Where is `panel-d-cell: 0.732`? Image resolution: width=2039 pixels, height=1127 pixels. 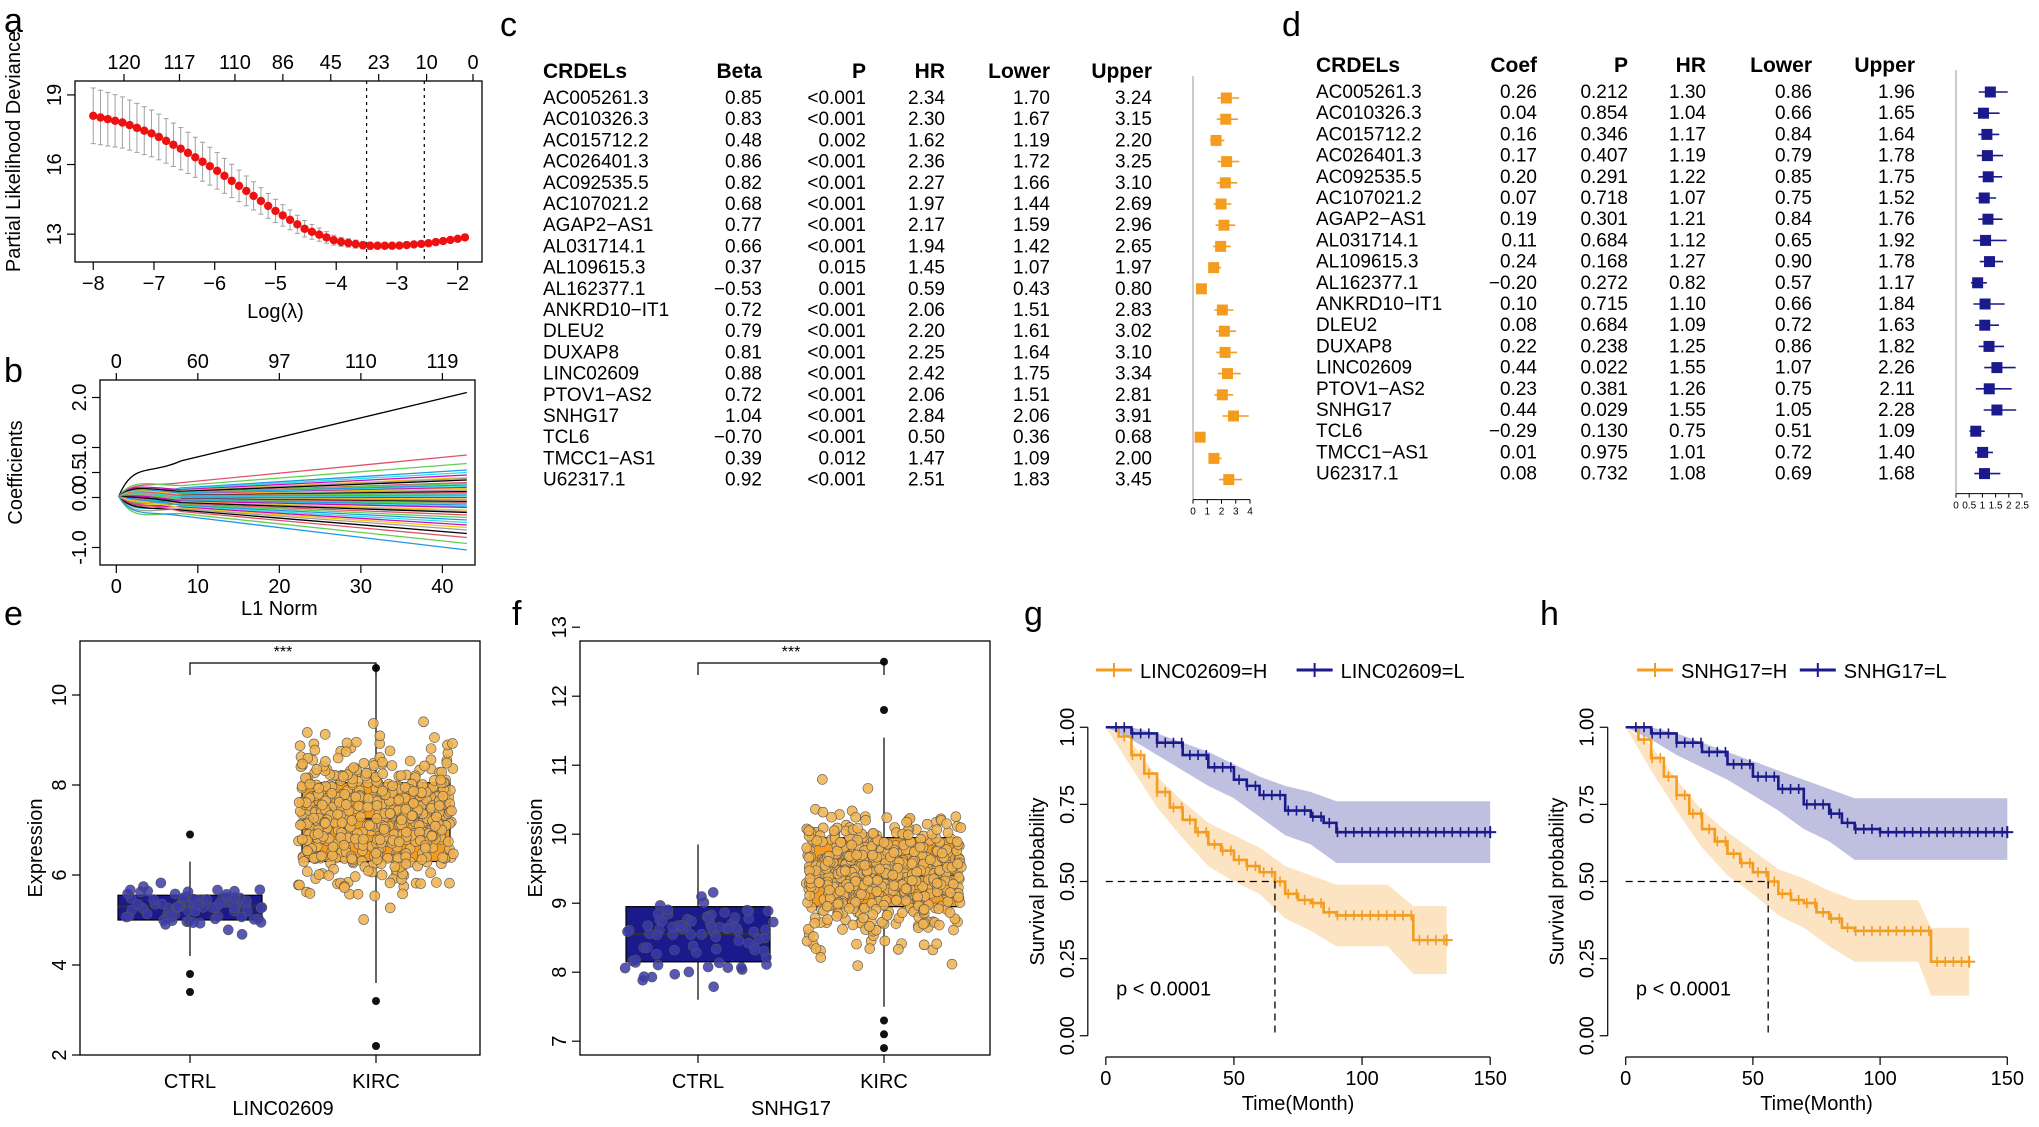 panel-d-cell: 0.732 is located at coordinates (1604, 474).